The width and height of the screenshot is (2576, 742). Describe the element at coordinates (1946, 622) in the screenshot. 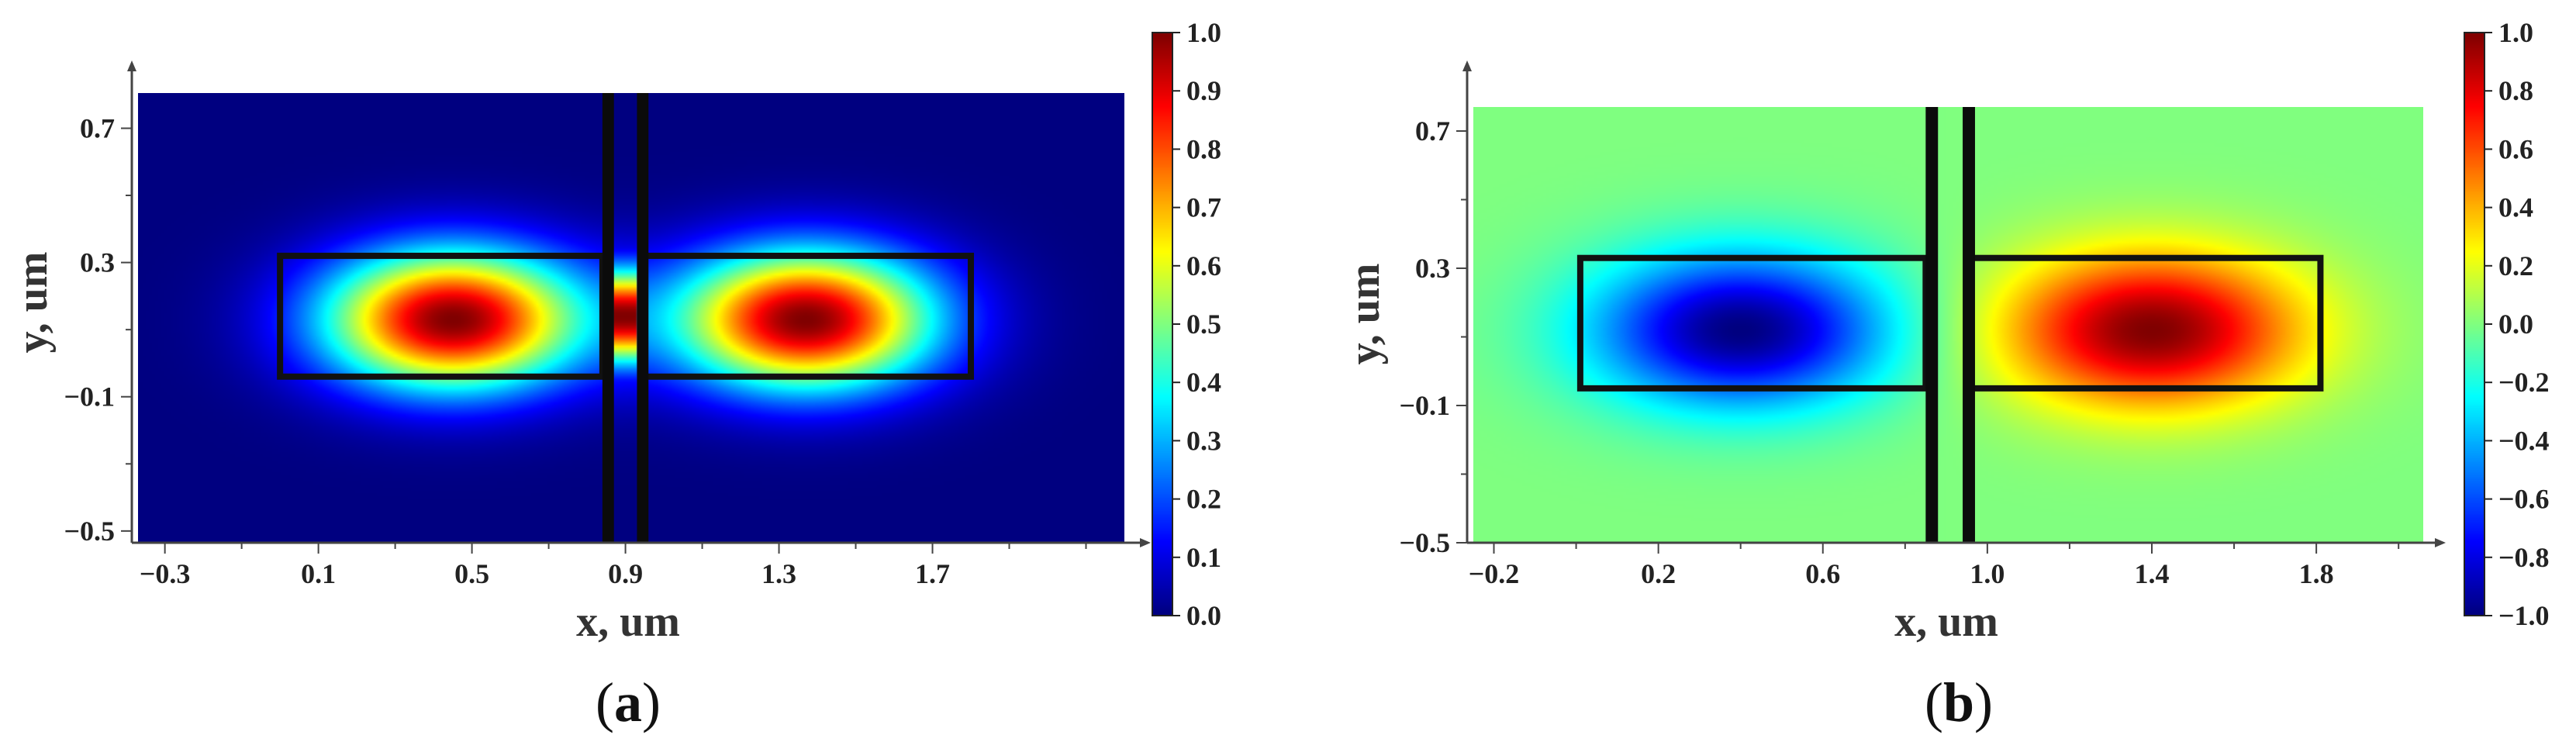

I see `x-axis-label-b: x, um` at that location.